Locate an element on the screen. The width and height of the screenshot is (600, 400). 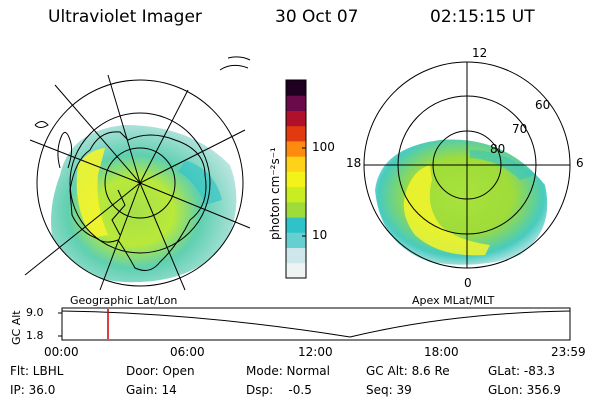
timeline-ytick-9: 9.0 is located at coordinates (35, 312).